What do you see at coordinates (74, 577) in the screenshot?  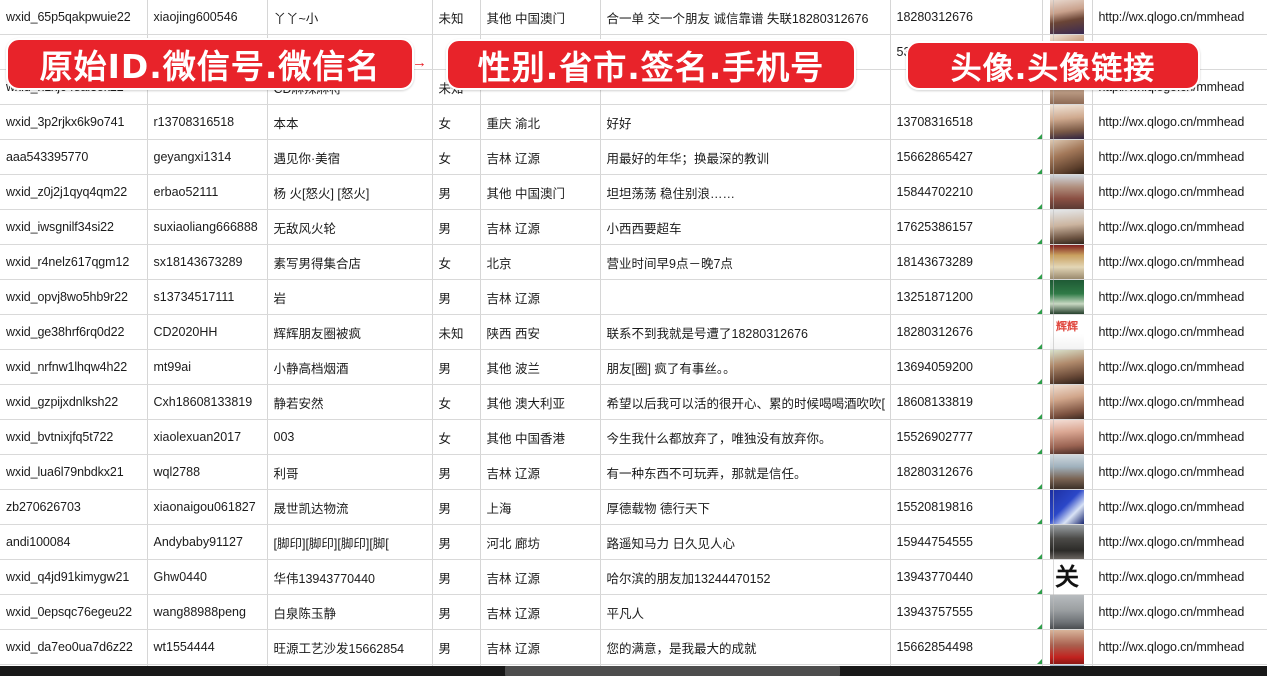 I see `cell-original-id: wxid_q4jd91kimygw21` at bounding box center [74, 577].